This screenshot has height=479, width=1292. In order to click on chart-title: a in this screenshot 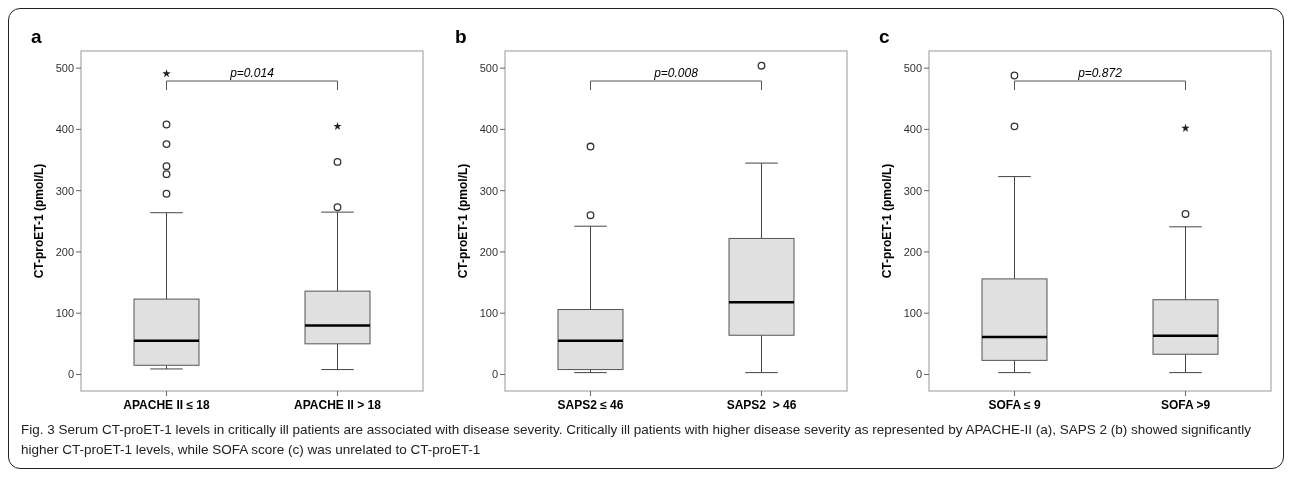, I will do `click(36, 36)`.